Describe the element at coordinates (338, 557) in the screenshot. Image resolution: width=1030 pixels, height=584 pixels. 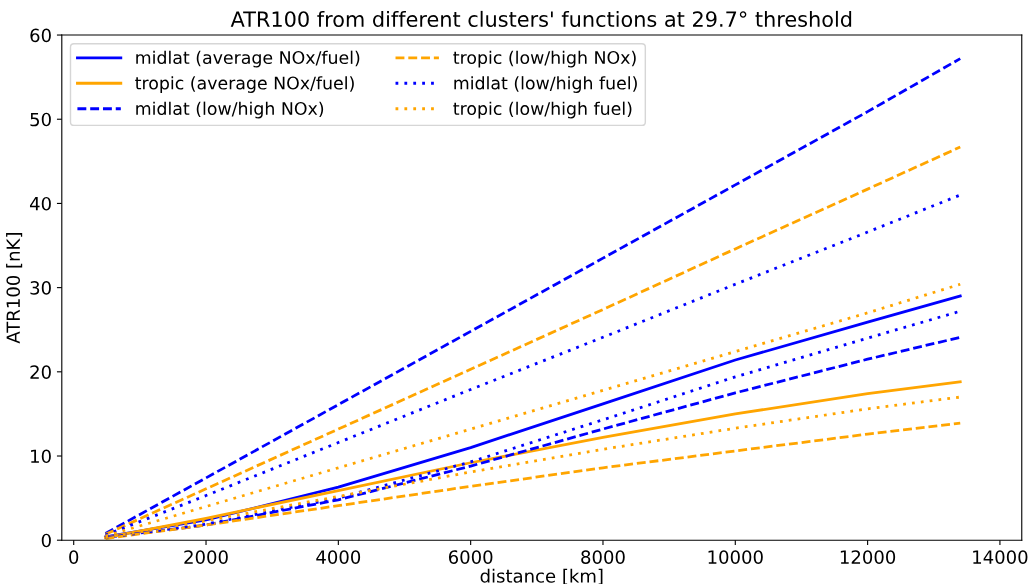
I see `x-tick-label: 4000` at that location.